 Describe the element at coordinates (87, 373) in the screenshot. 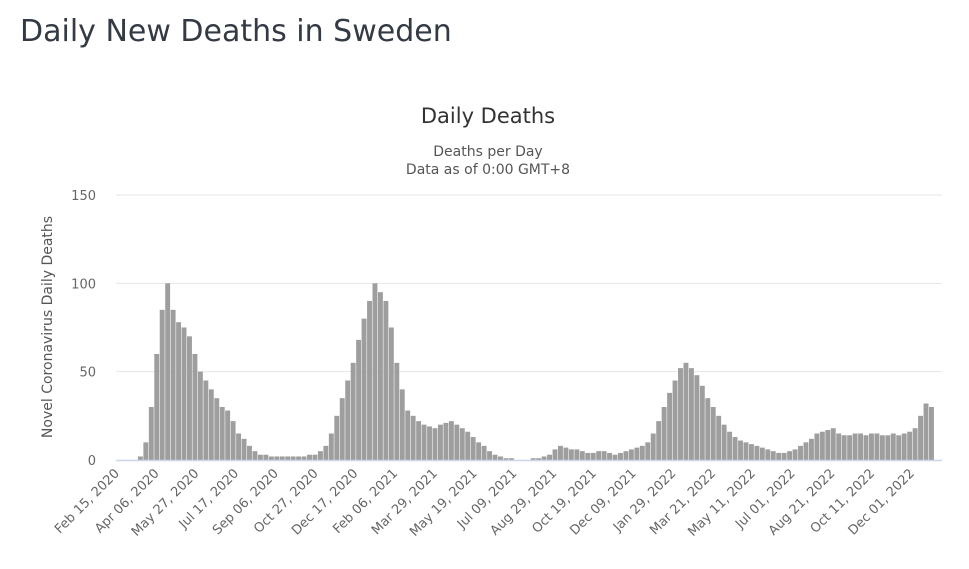

I see `y-tick-label: 50` at that location.